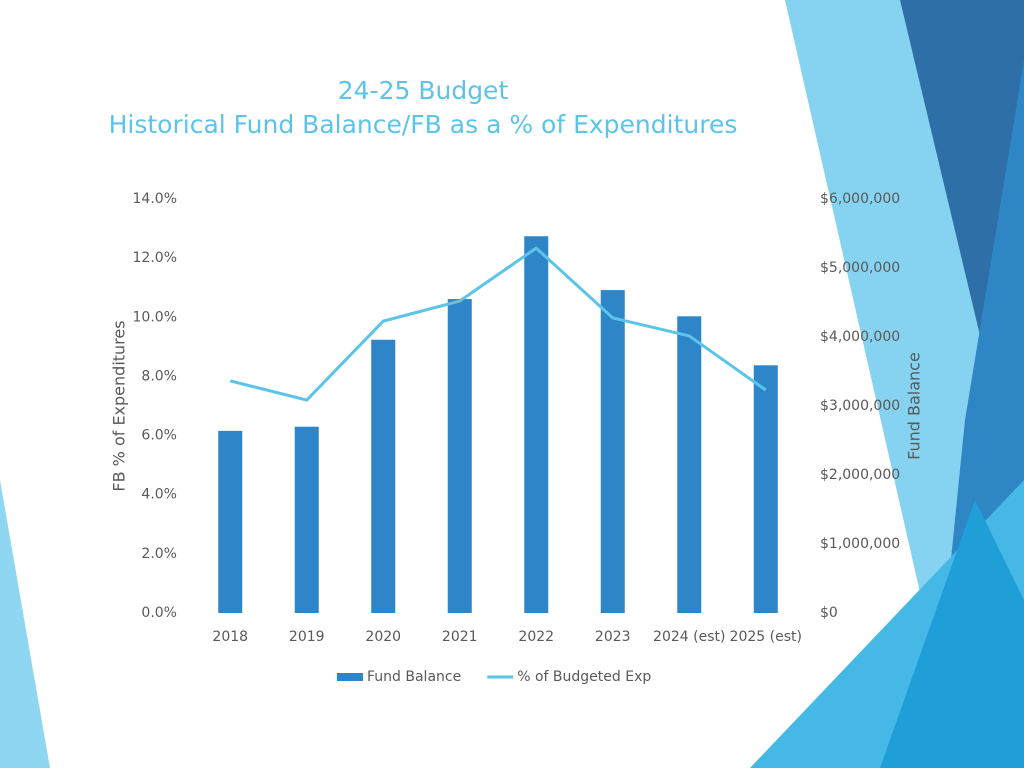 This screenshot has width=1024, height=768. Describe the element at coordinates (860, 268) in the screenshot. I see `y2-tick-label: $5,000,000` at that location.